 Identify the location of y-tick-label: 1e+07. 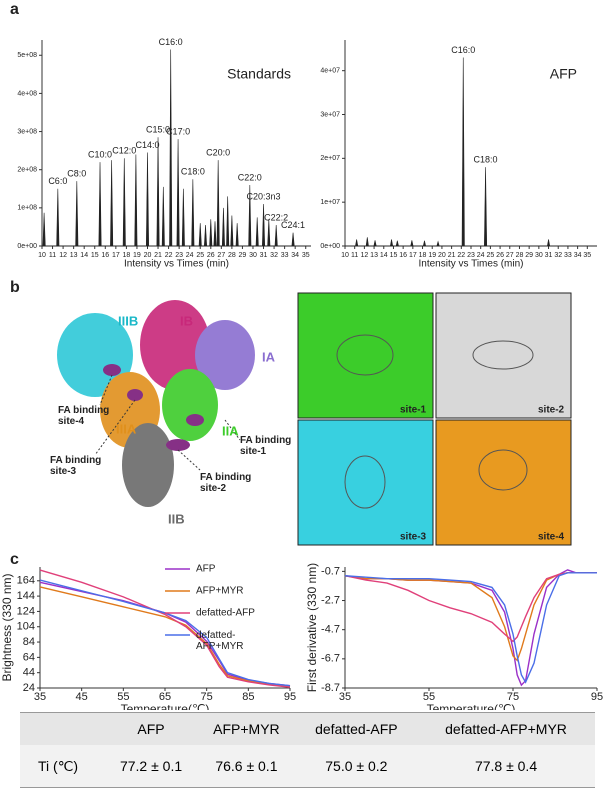
(330, 202).